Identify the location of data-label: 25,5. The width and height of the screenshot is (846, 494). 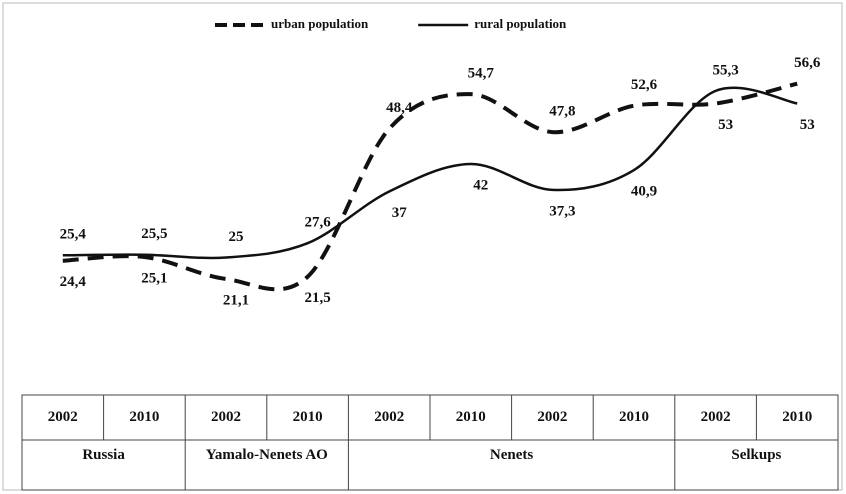
(154, 234).